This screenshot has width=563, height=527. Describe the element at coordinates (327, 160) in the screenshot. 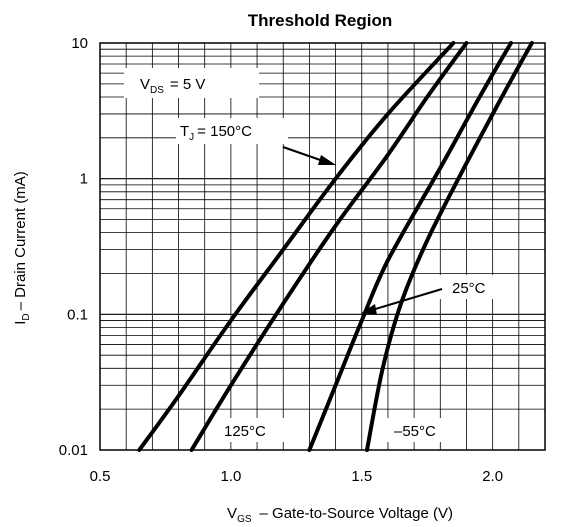

I see `tj-arrow-head` at that location.